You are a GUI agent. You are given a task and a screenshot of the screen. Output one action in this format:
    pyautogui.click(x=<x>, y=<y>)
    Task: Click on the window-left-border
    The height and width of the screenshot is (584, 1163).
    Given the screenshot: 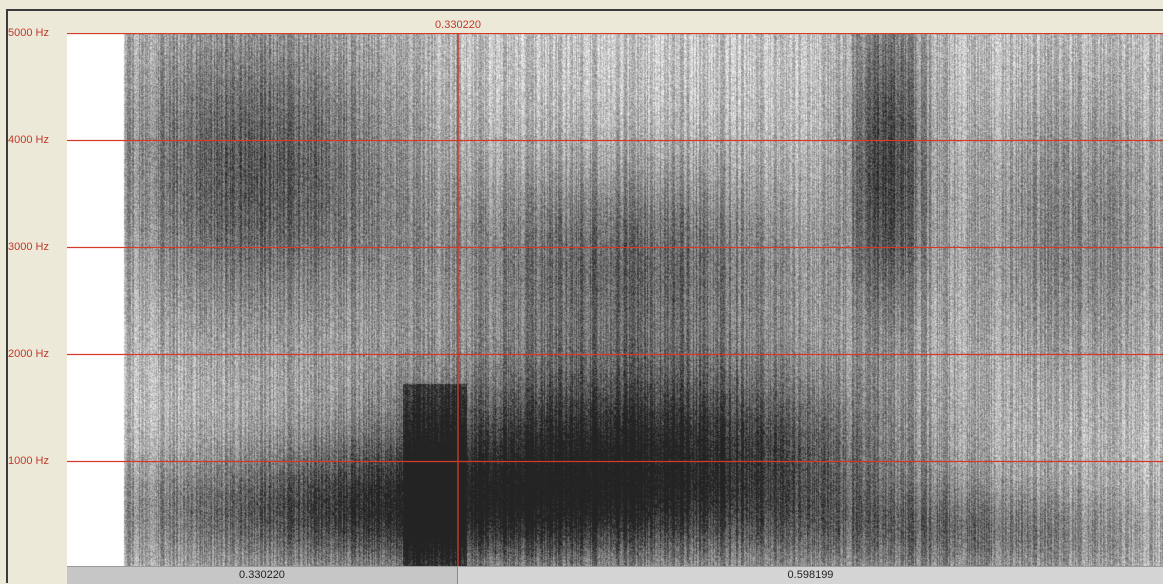 What is the action you would take?
    pyautogui.click(x=7, y=296)
    